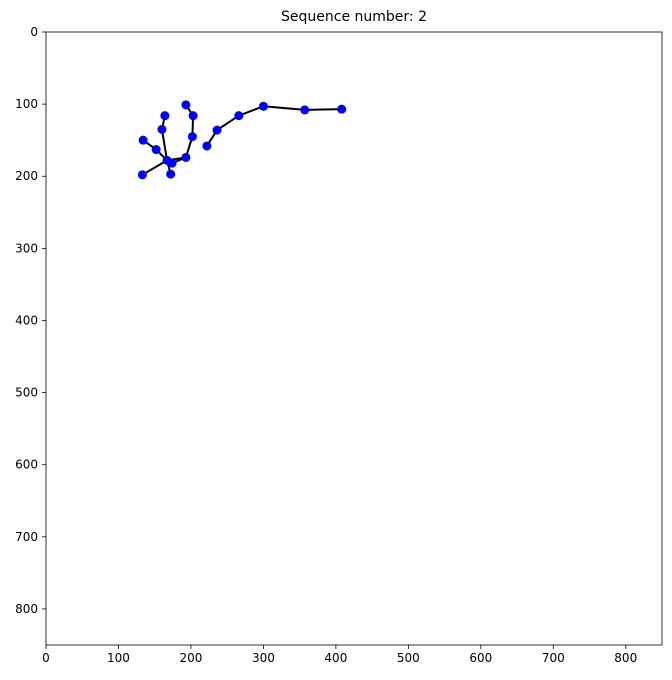 This screenshot has height=680, width=672. What do you see at coordinates (263, 658) in the screenshot?
I see `x-tick-label: 300` at bounding box center [263, 658].